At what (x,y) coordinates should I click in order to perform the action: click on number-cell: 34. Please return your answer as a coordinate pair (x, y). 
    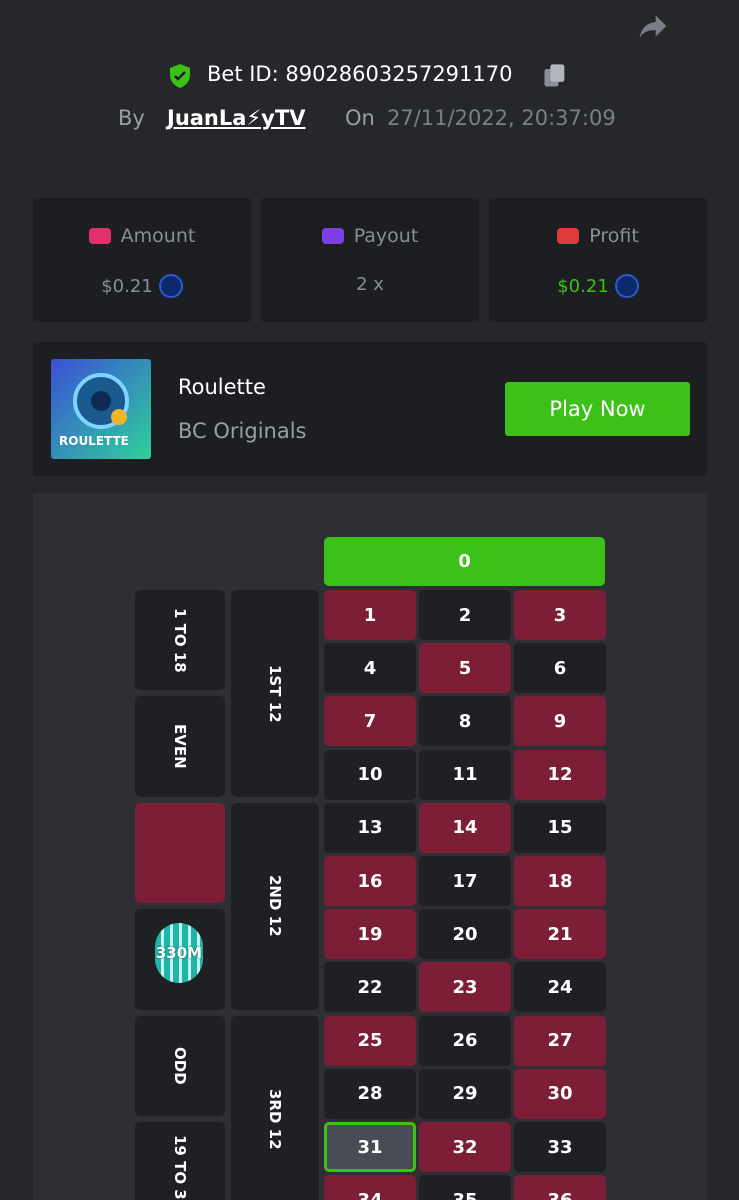
    Looking at the image, I should click on (370, 1187).